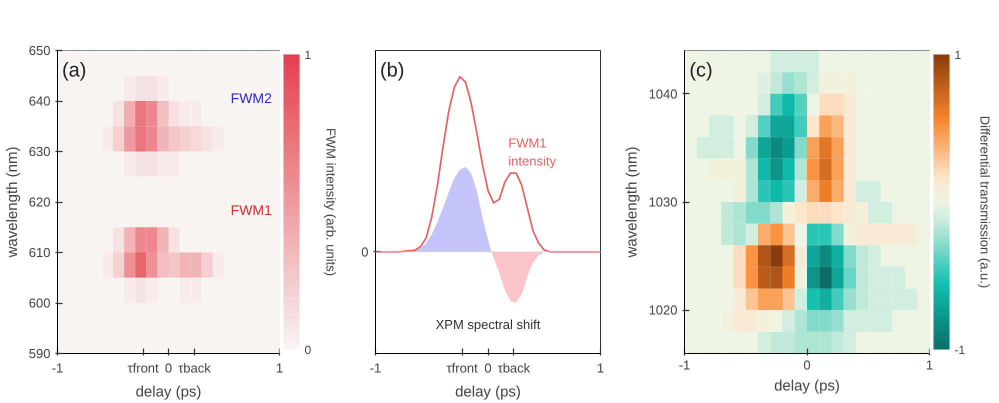 Image resolution: width=999 pixels, height=403 pixels. What do you see at coordinates (960, 350) in the screenshot?
I see `color-bar-label: -1` at bounding box center [960, 350].